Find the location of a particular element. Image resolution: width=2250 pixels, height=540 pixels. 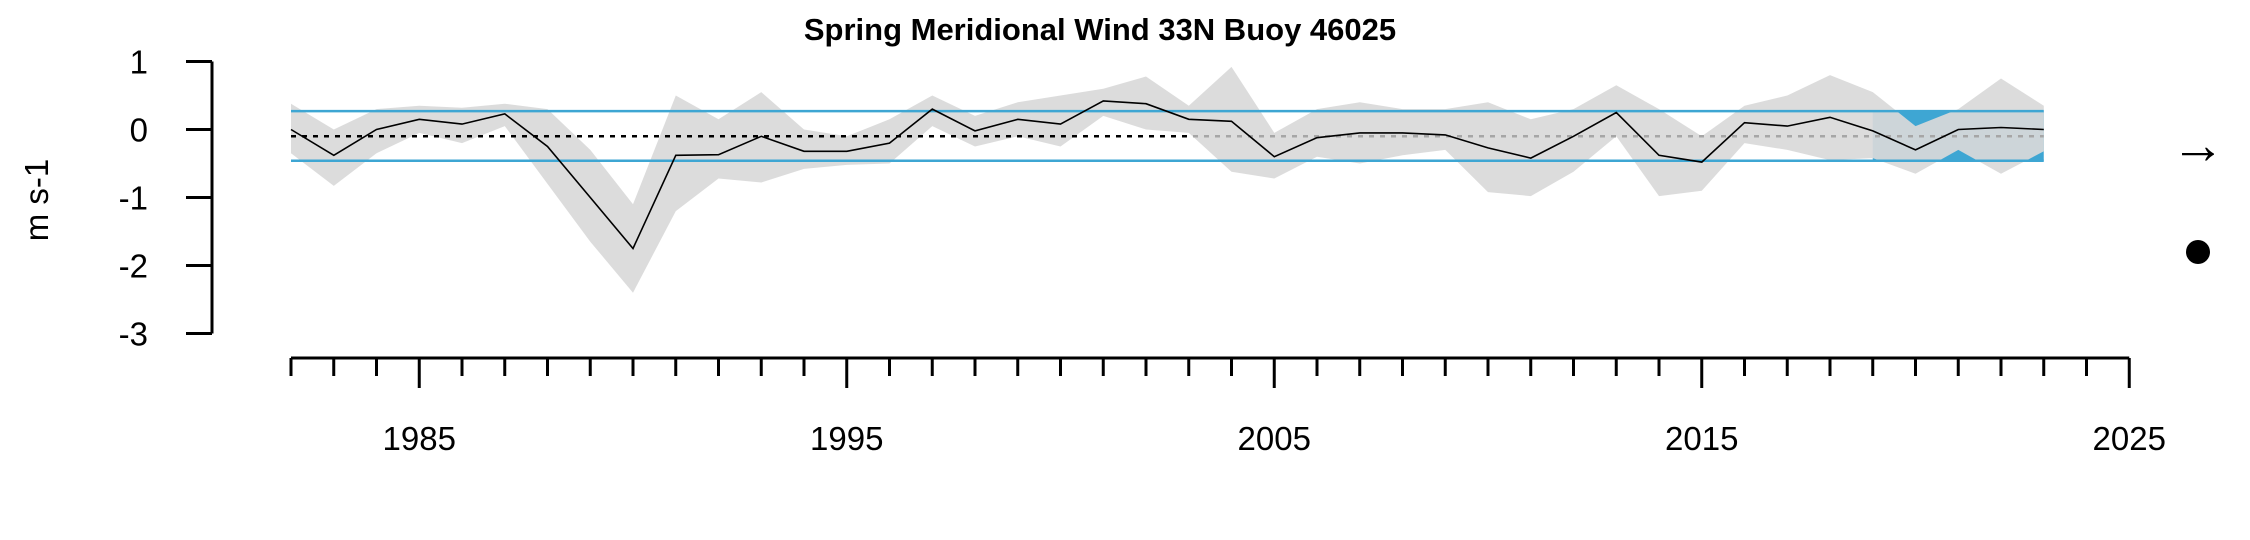

y-tick-label: -1 is located at coordinates (133, 198).